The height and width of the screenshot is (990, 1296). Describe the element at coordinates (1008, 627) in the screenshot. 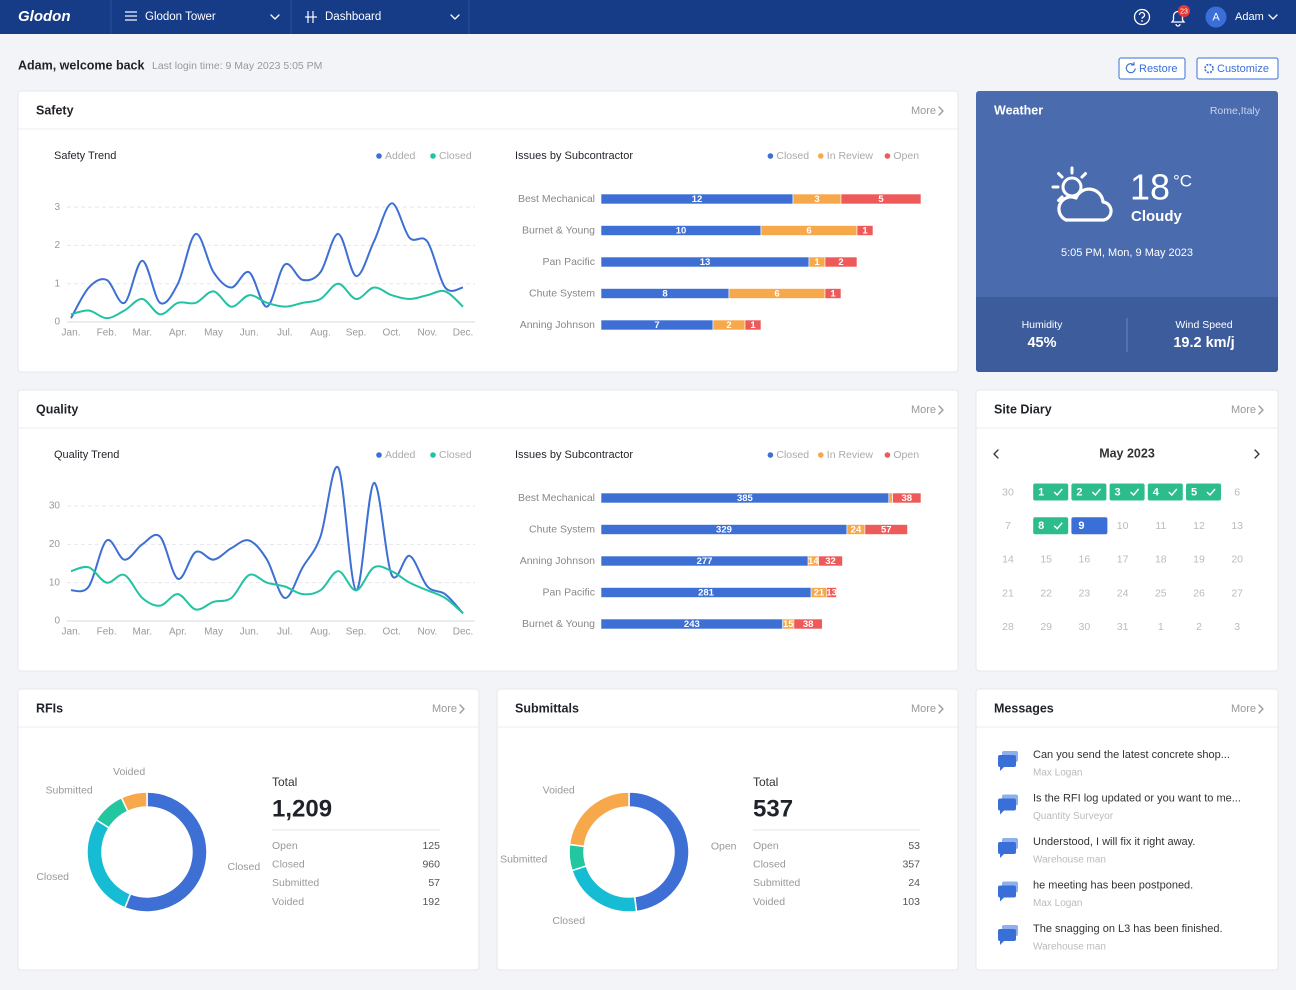

I see `calendar-day: 28` at that location.